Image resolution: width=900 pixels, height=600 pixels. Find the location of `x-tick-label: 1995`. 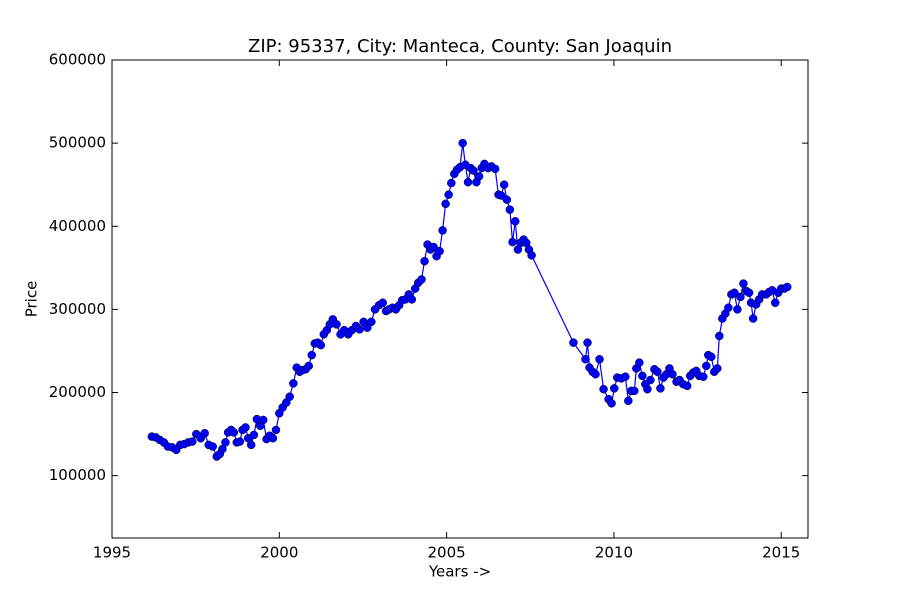

x-tick-label: 1995 is located at coordinates (112, 553).